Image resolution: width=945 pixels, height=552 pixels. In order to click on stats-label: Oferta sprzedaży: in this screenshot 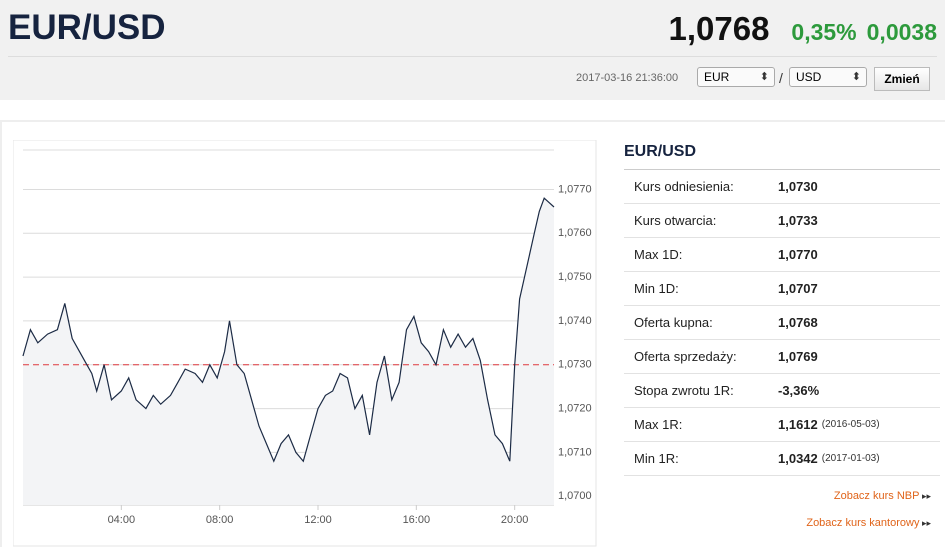, I will do `click(685, 356)`.